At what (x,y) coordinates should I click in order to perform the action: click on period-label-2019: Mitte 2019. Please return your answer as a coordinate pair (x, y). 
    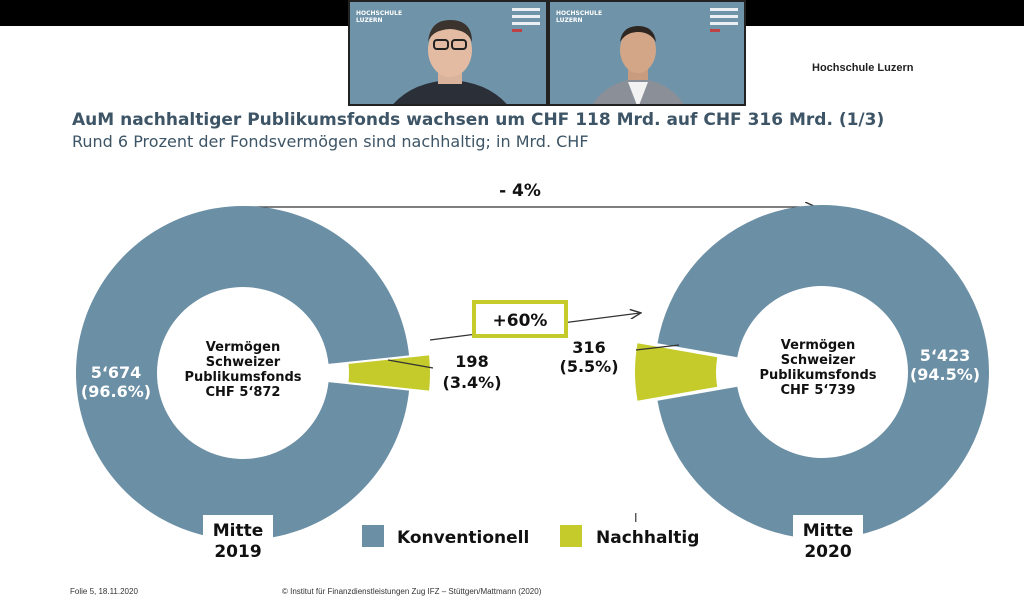
    Looking at the image, I should click on (238, 541).